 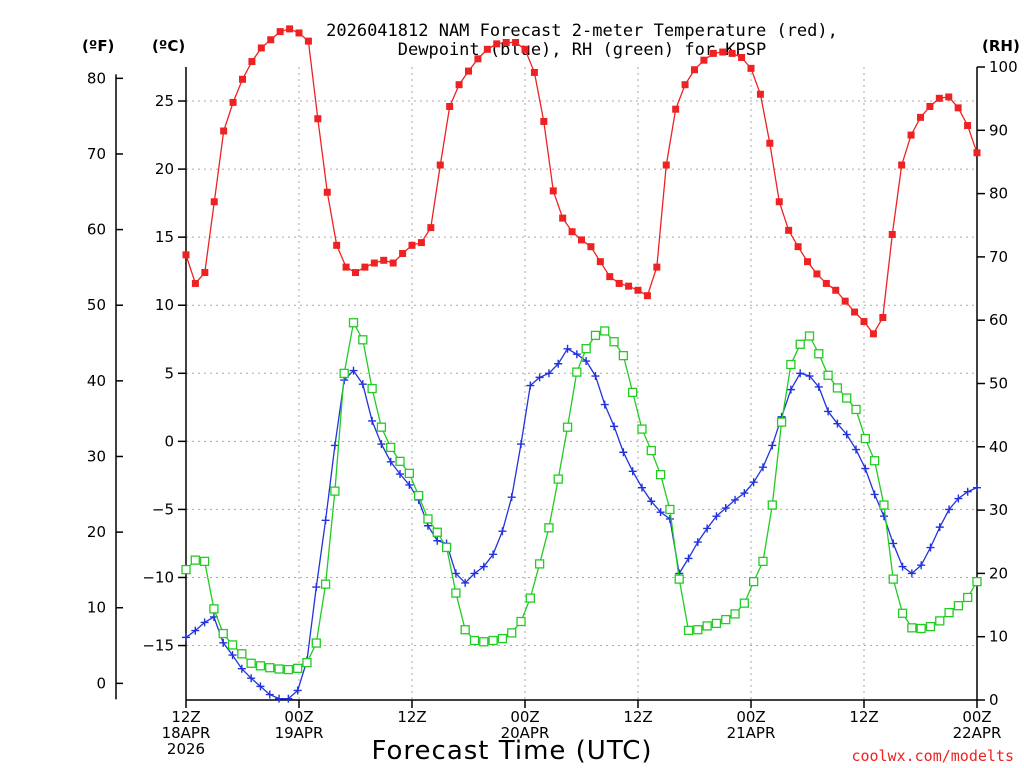 I want to click on time-tick-label: 12Z, so click(x=637, y=717).